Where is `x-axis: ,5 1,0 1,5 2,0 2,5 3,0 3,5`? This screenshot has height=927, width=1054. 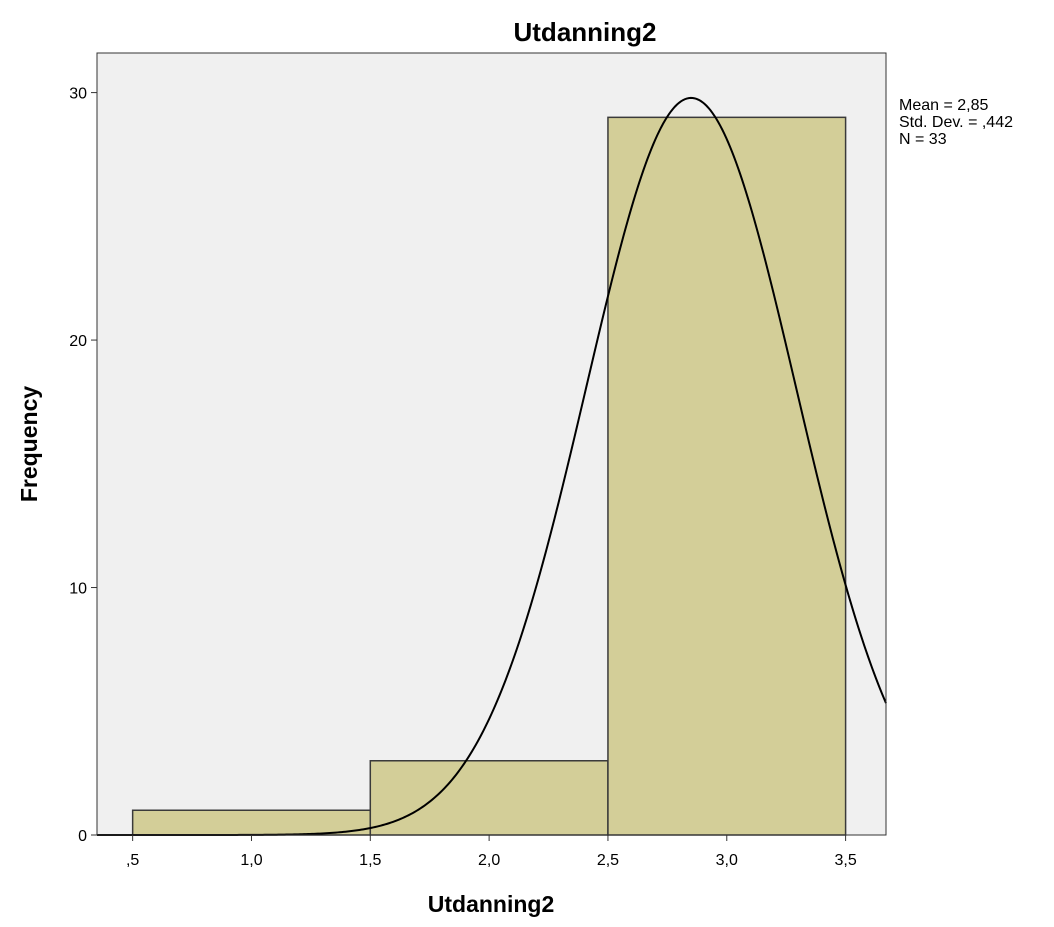
x-axis: ,5 1,0 1,5 2,0 2,5 3,0 3,5 is located at coordinates (491, 852).